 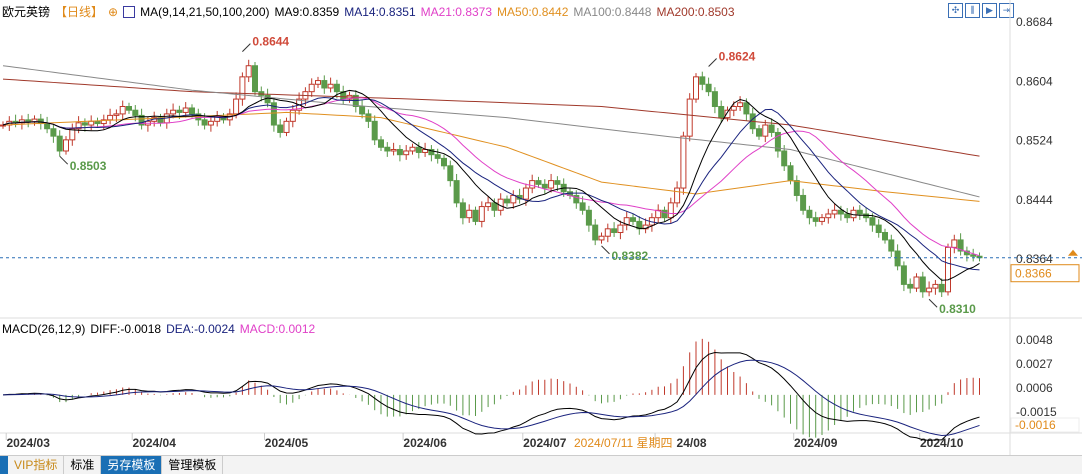 I want to click on indicator-icon, so click(x=129, y=11).